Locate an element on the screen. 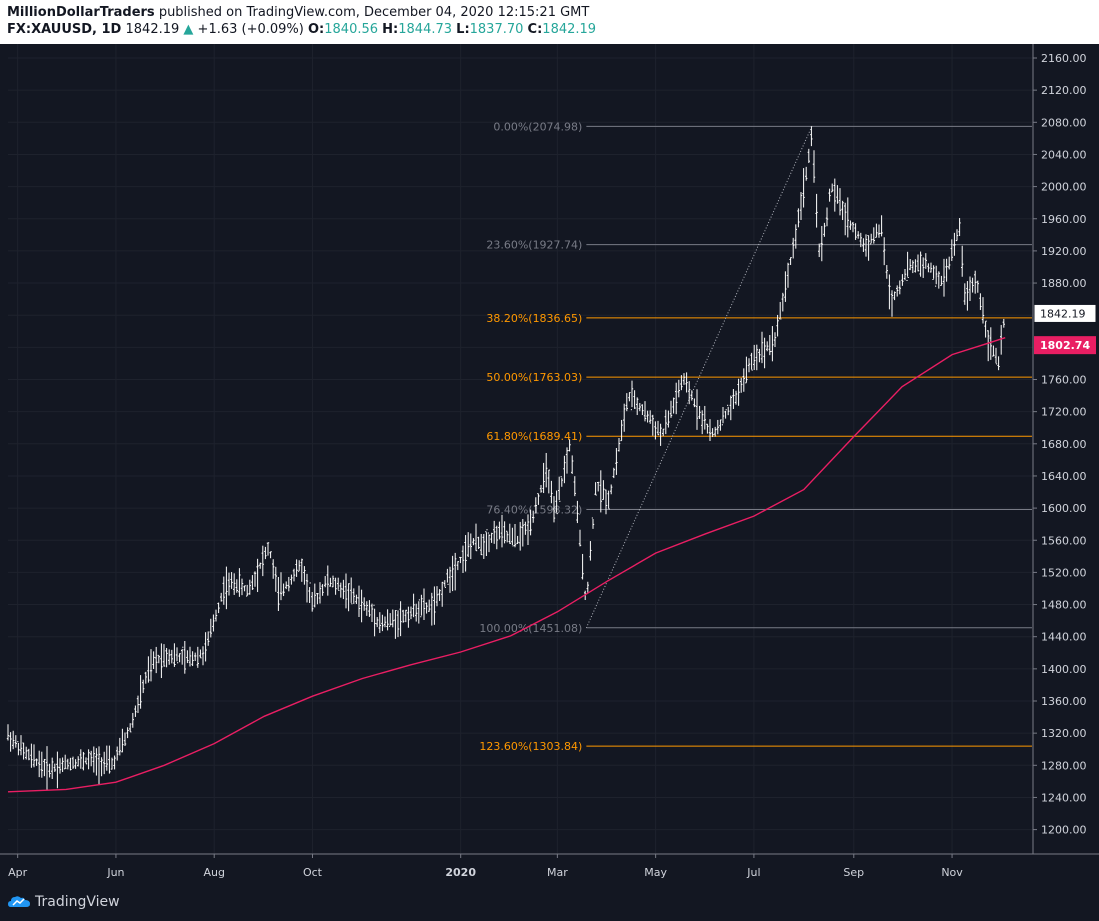  publisher-name: MillionDollarTraders is located at coordinates (81, 12).